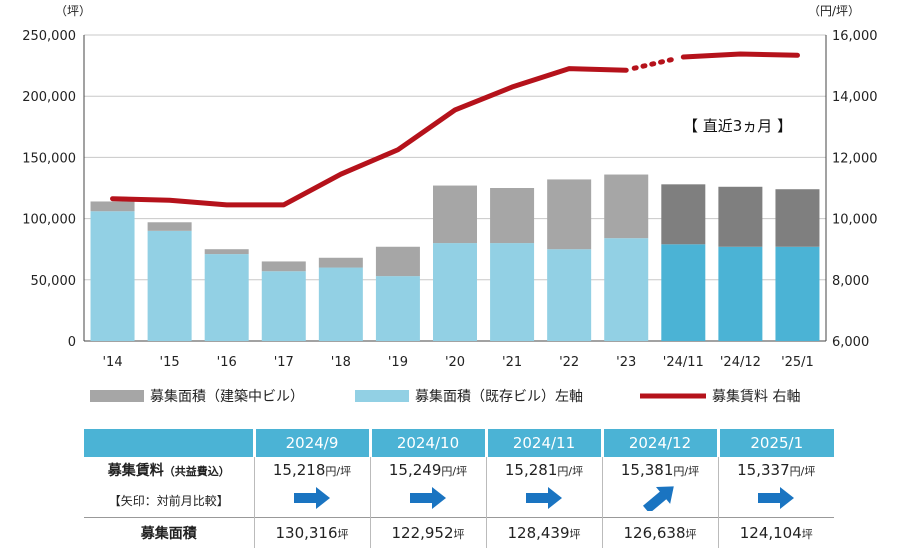  I want to click on rent-cell: 15,281円/坪, so click(543, 470).